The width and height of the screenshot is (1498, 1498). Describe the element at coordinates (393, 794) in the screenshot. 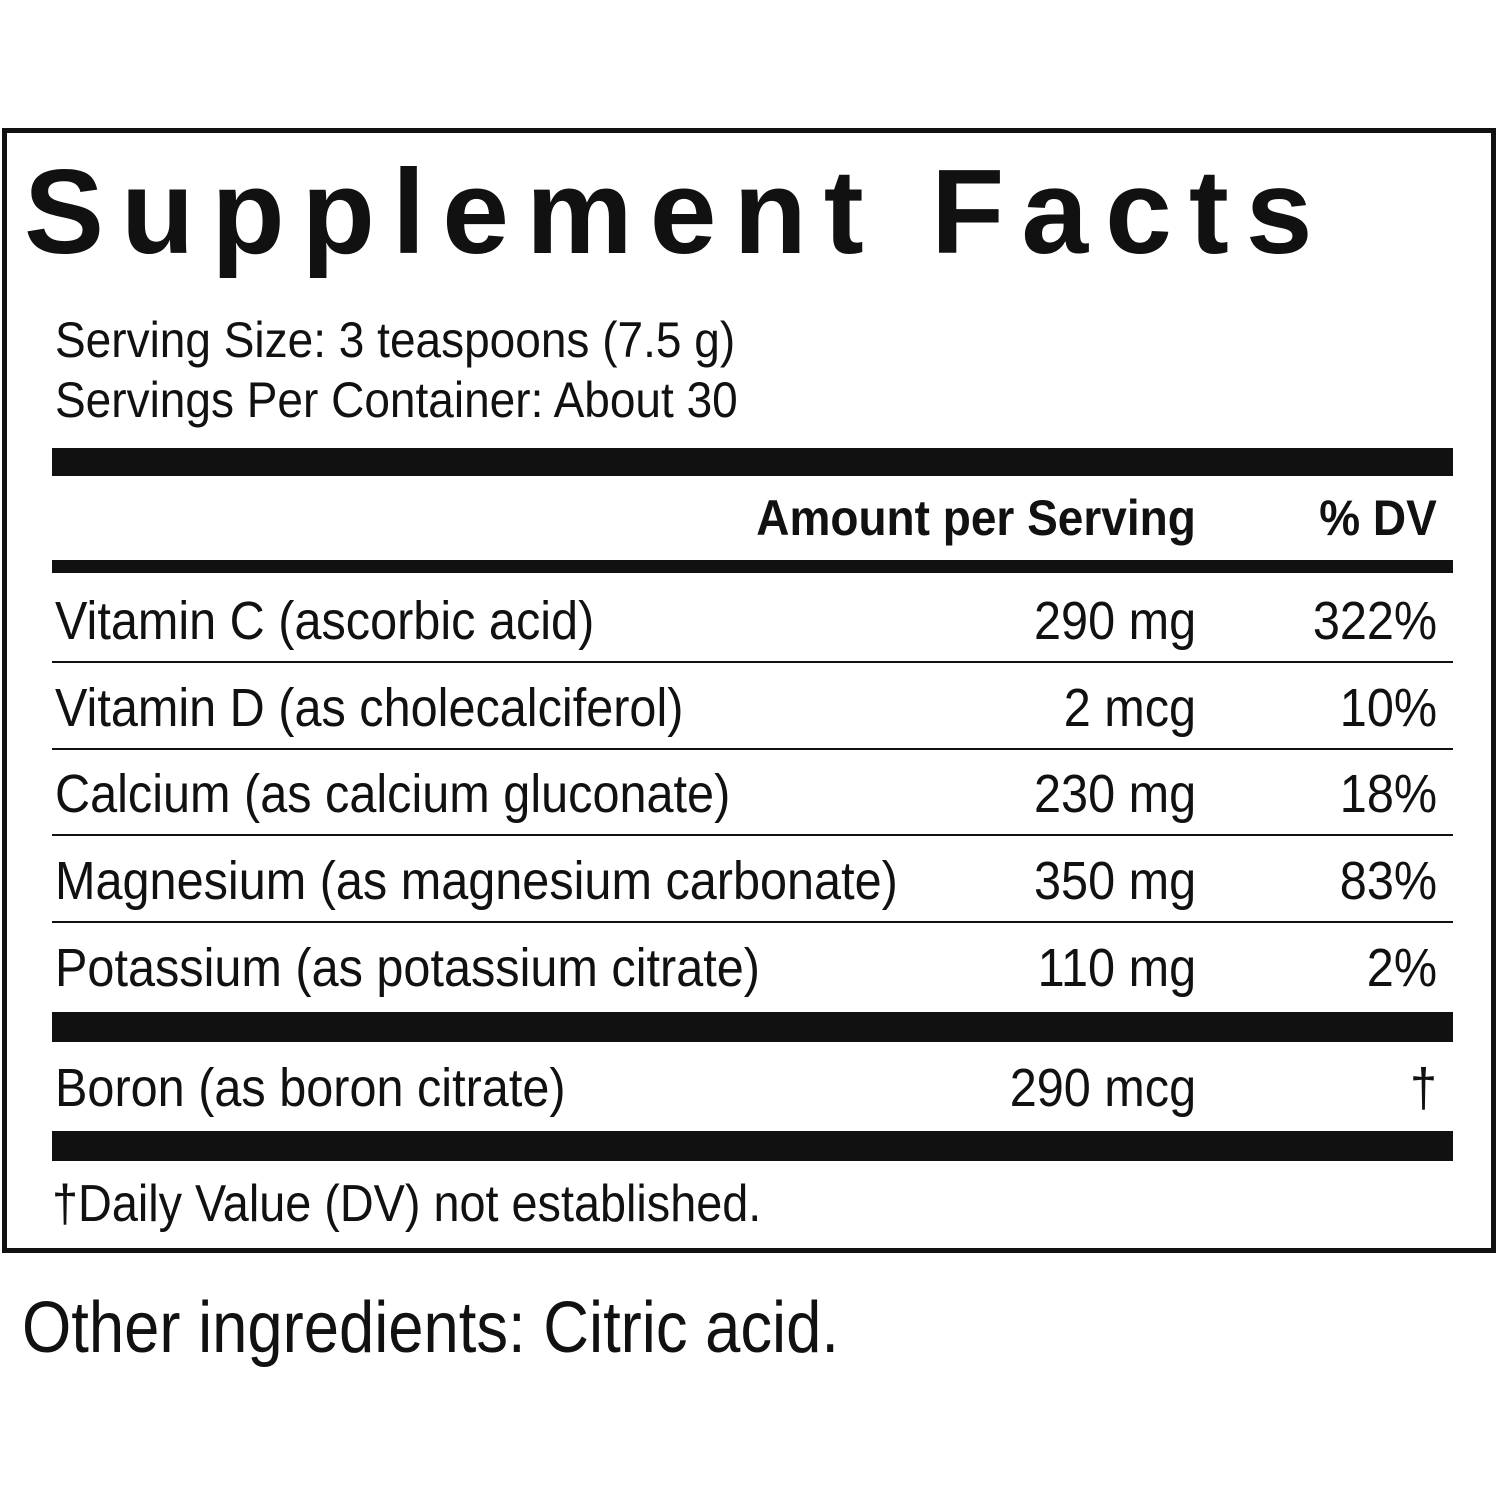

I see `nutrient-name: Calcium (as calcium gluconate)` at that location.